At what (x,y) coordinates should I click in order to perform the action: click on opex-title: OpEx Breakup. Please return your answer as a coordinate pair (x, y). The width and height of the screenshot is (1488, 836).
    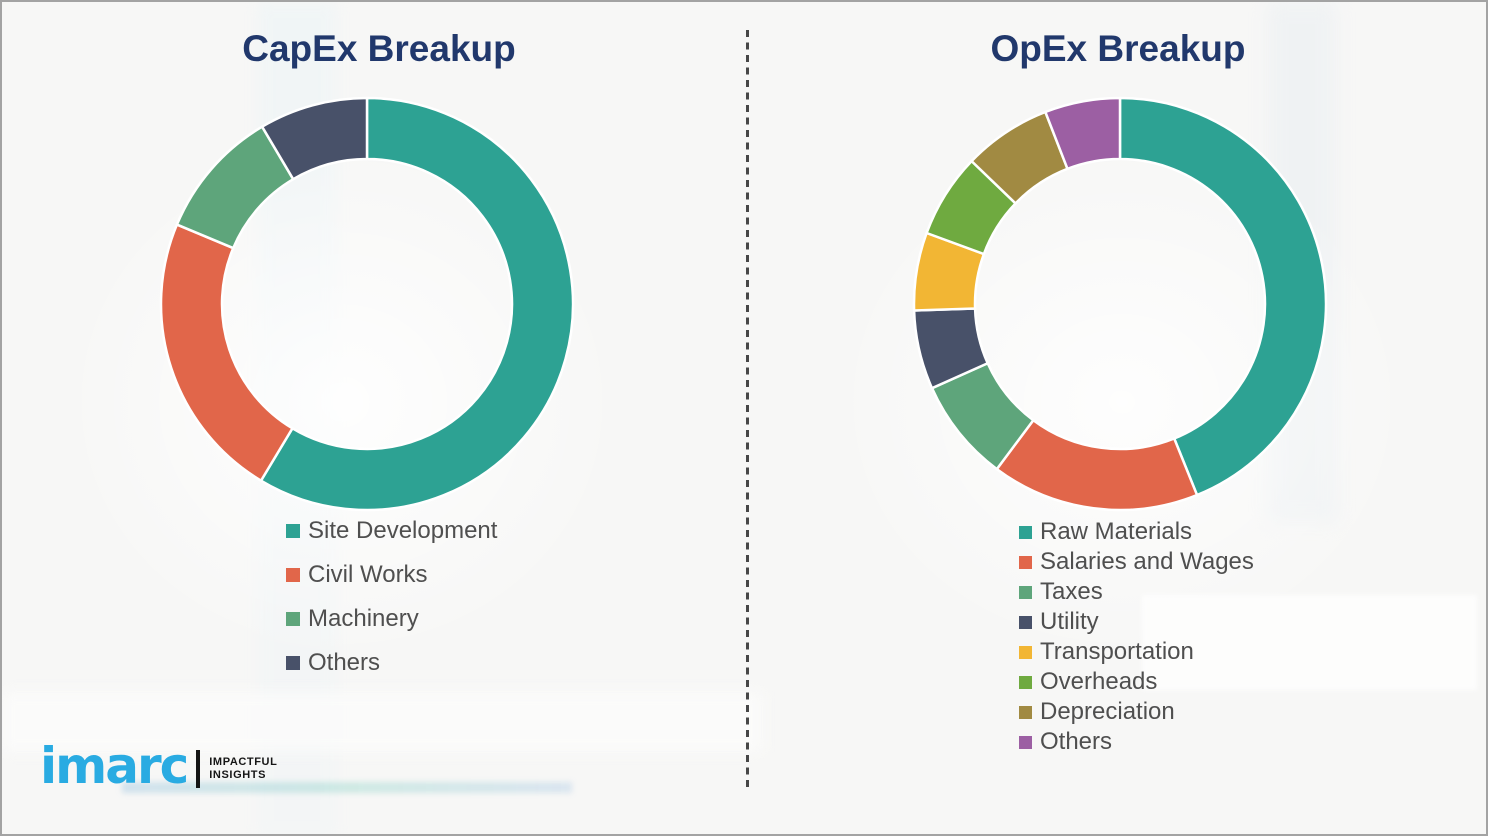
    Looking at the image, I should click on (1118, 48).